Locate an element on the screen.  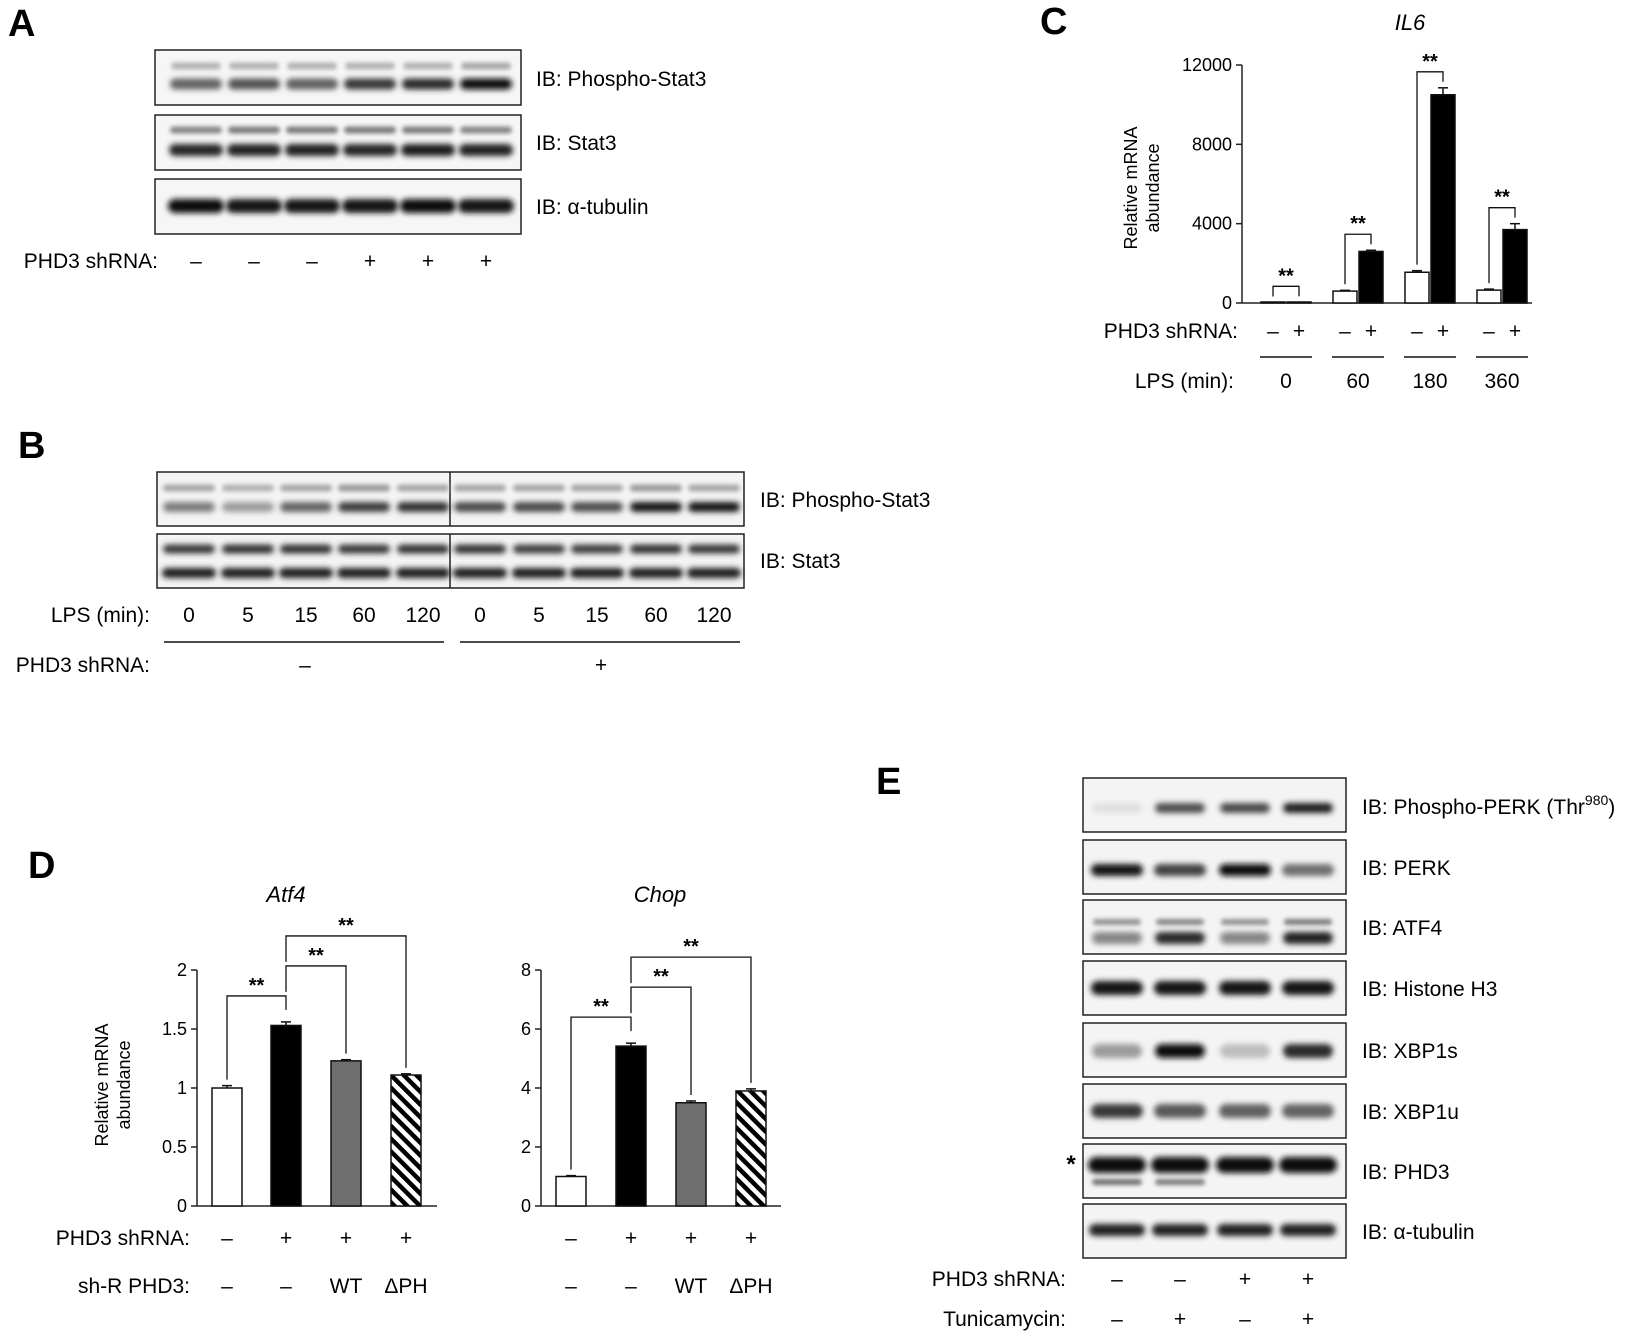
panel-c-lps-2: 60 is located at coordinates (1357, 381).